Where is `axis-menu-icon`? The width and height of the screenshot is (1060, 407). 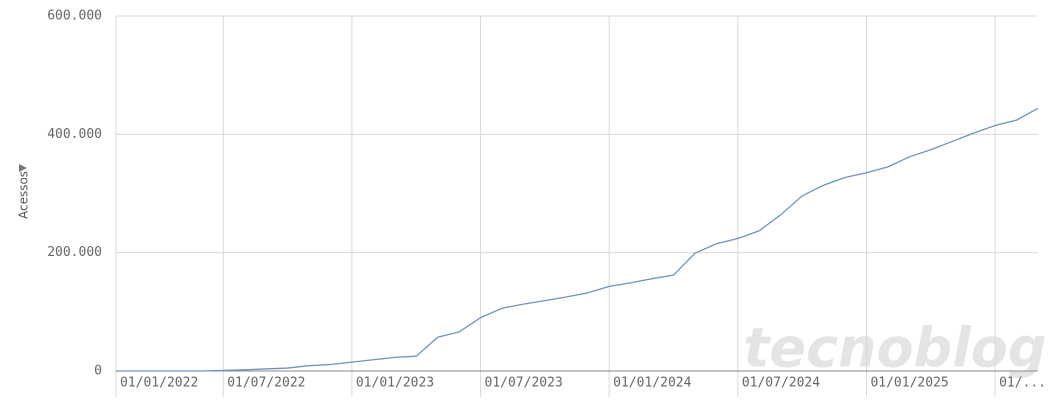
axis-menu-icon is located at coordinates (23, 168).